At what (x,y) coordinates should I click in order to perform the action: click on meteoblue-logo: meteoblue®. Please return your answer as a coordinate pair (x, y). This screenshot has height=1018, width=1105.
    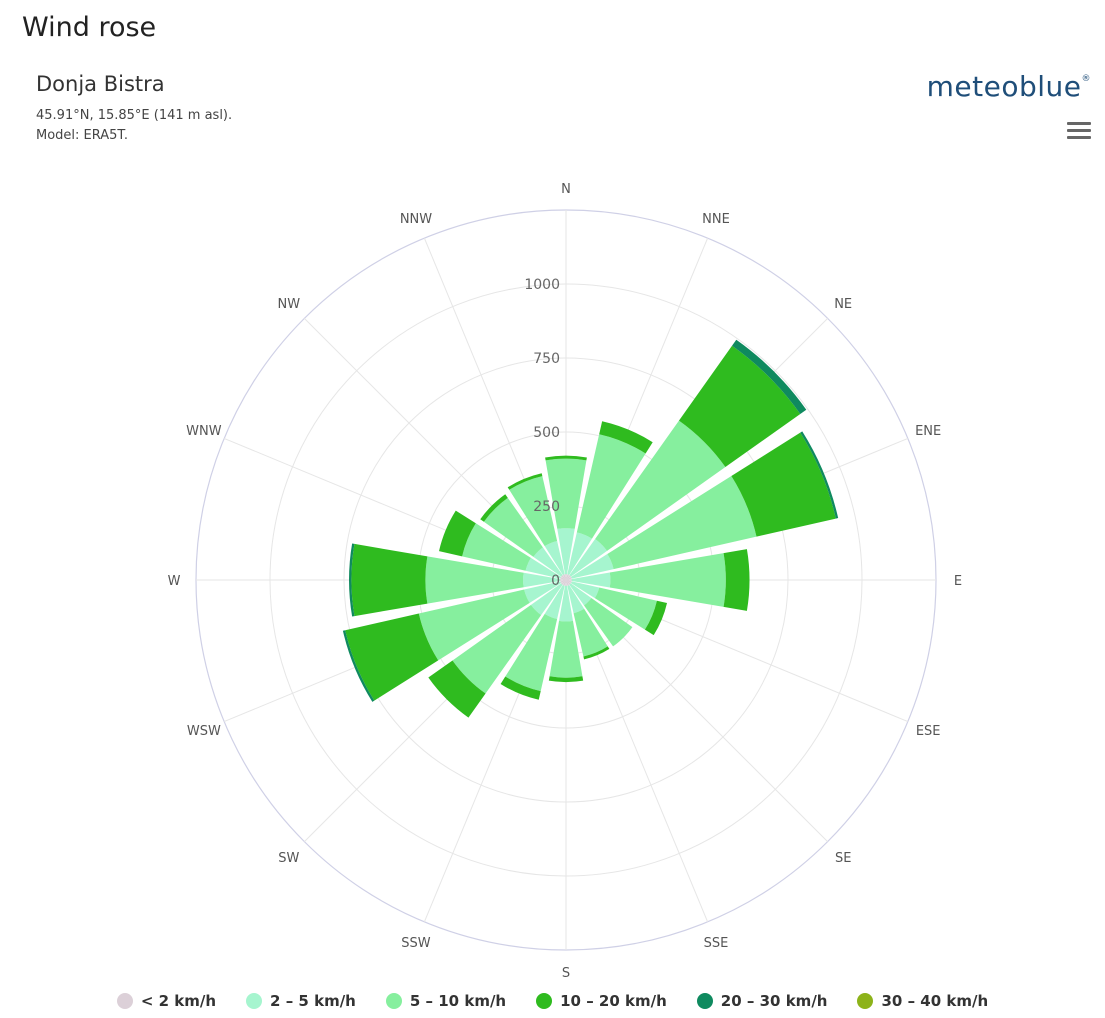
    Looking at the image, I should click on (1009, 86).